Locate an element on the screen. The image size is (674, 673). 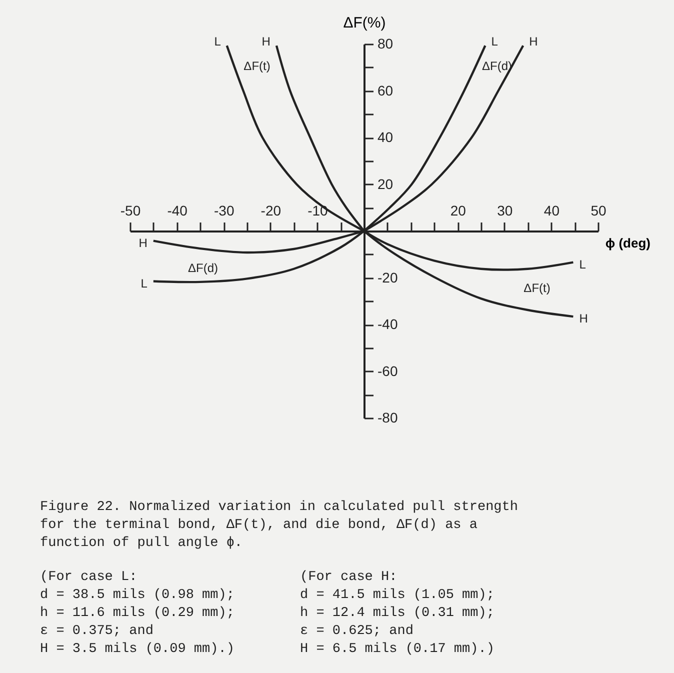
x-tick-label: 40 is located at coordinates (552, 210).